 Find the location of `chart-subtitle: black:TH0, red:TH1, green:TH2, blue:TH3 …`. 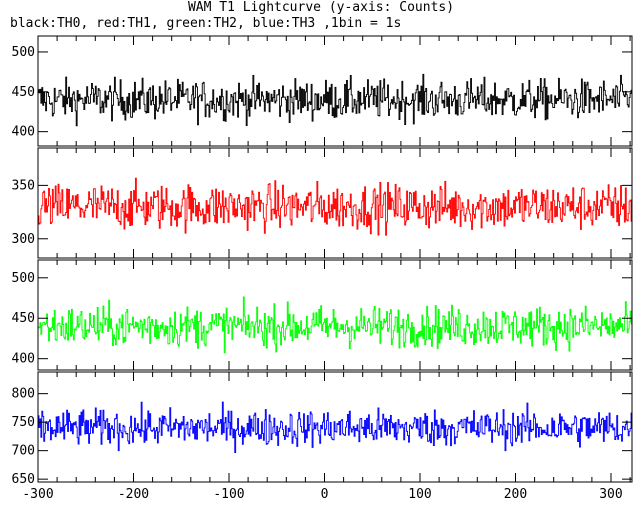

chart-subtitle: black:TH0, red:TH1, green:TH2, blue:TH3 … is located at coordinates (206, 23).